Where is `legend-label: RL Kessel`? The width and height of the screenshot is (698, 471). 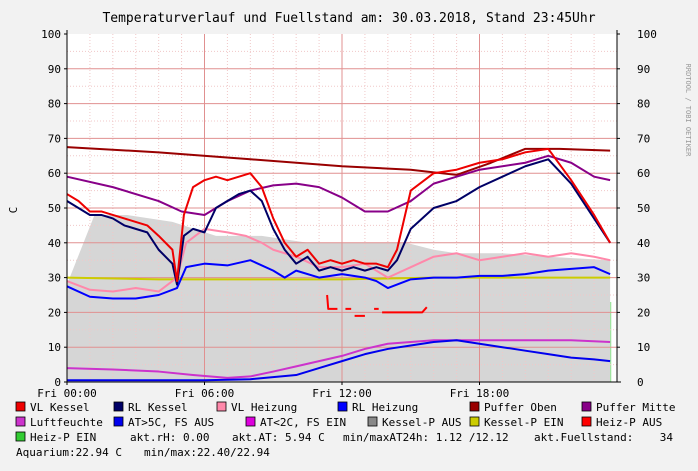
legend-label: RL Kessel is located at coordinates (158, 407).